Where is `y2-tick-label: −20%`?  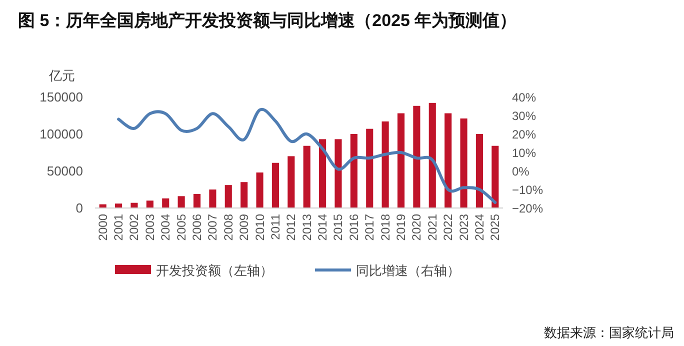 y2-tick-label: −20% is located at coordinates (528, 209).